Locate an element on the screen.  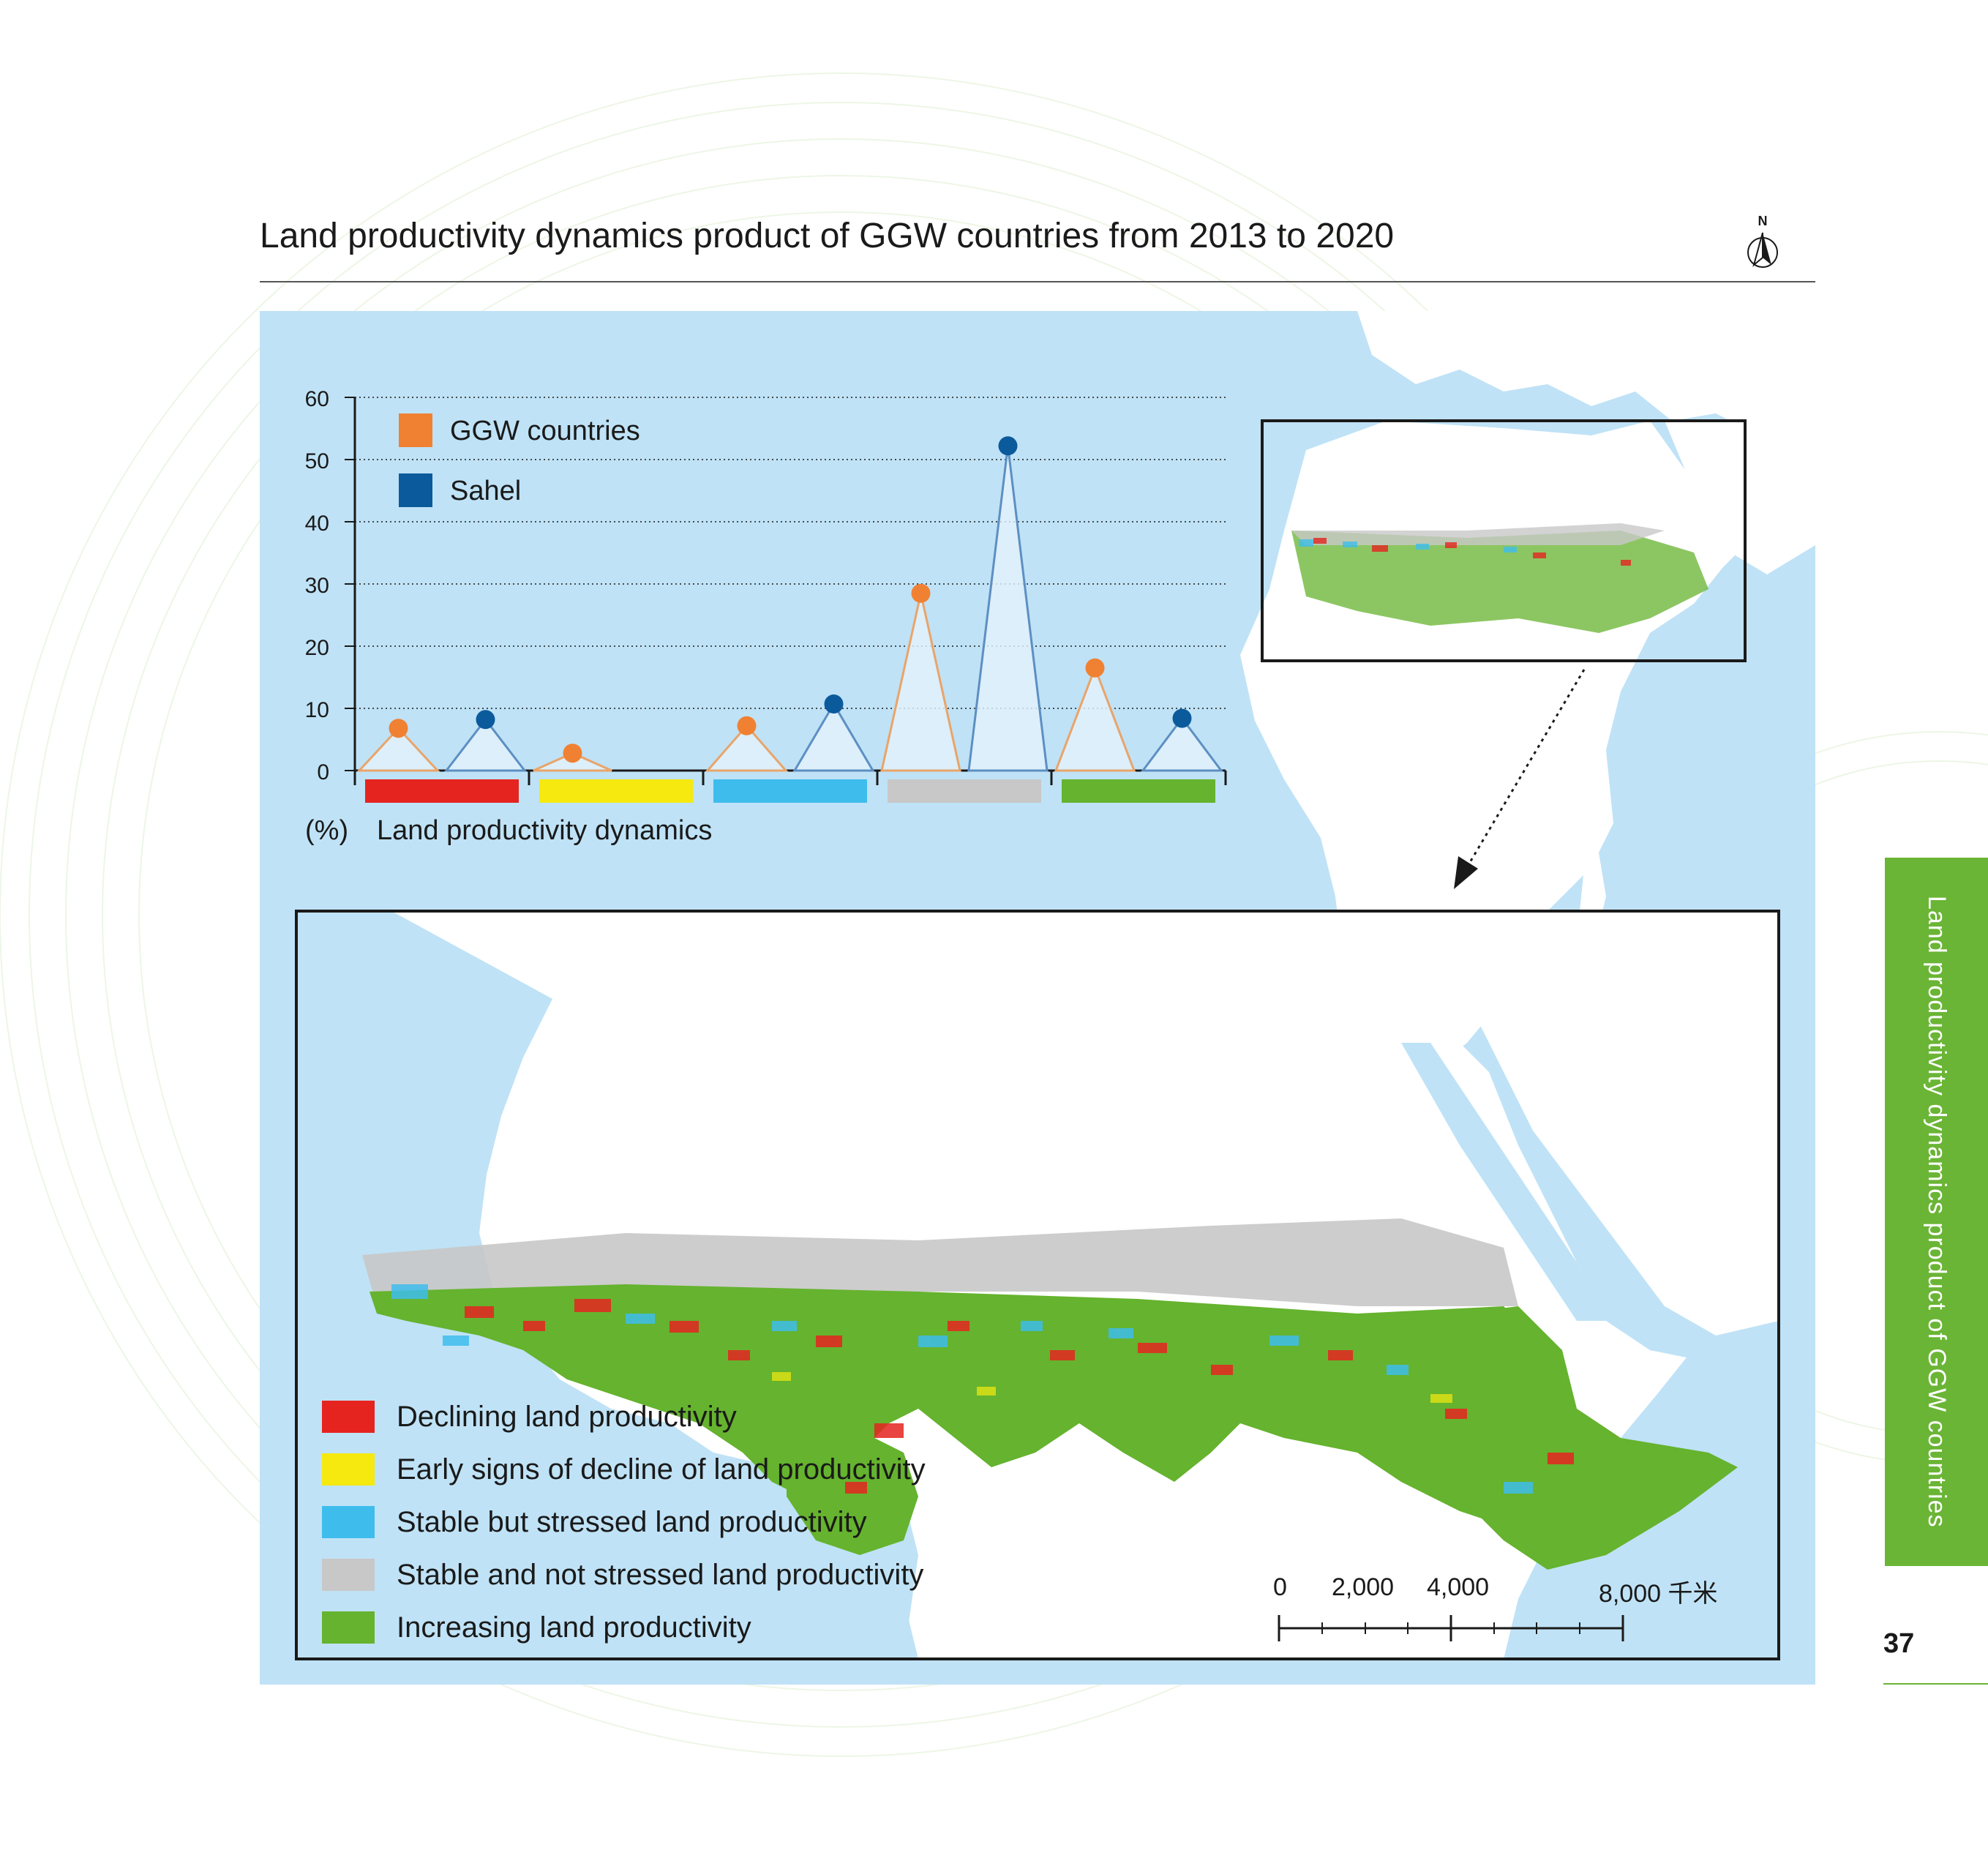
chart-series is located at coordinates (790, 604).